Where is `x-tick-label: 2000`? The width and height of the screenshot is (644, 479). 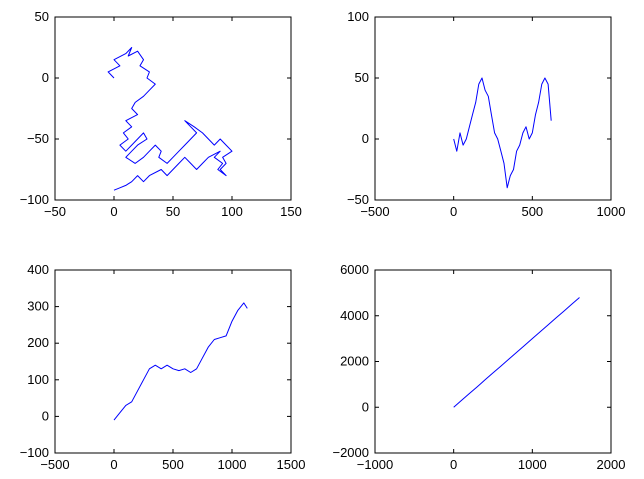 x-tick-label: 2000 is located at coordinates (611, 464).